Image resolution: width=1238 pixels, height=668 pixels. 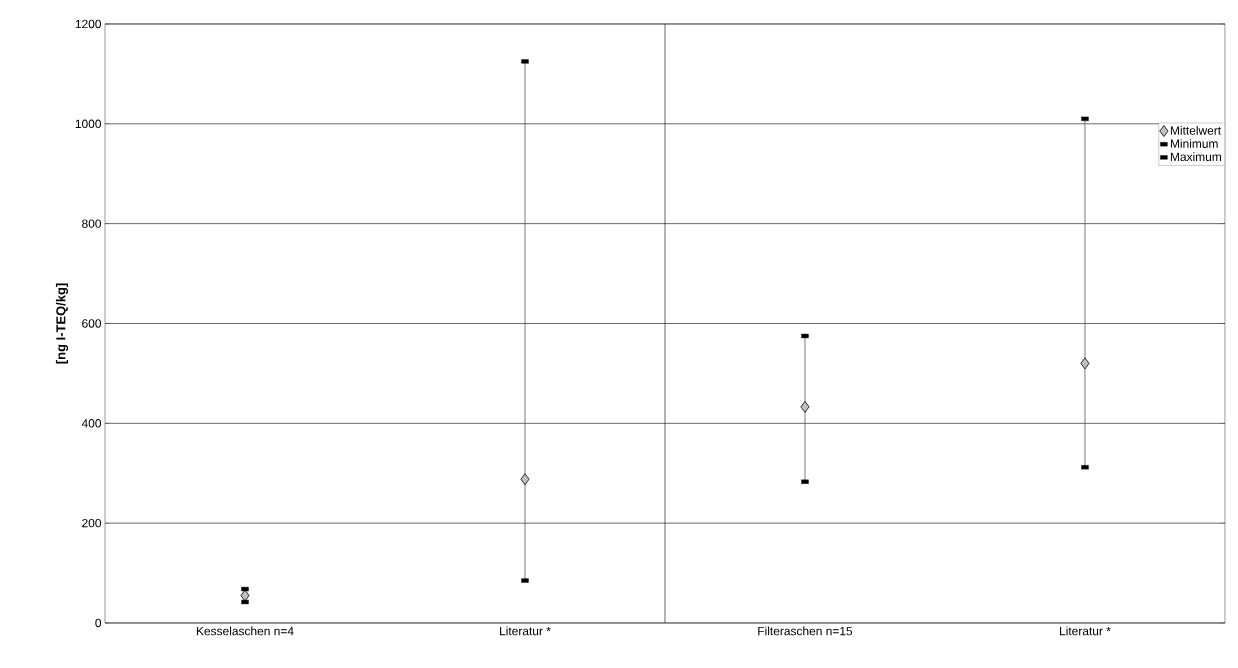 I want to click on x-tick-label: Kesselaschen n=4, so click(x=245, y=631).